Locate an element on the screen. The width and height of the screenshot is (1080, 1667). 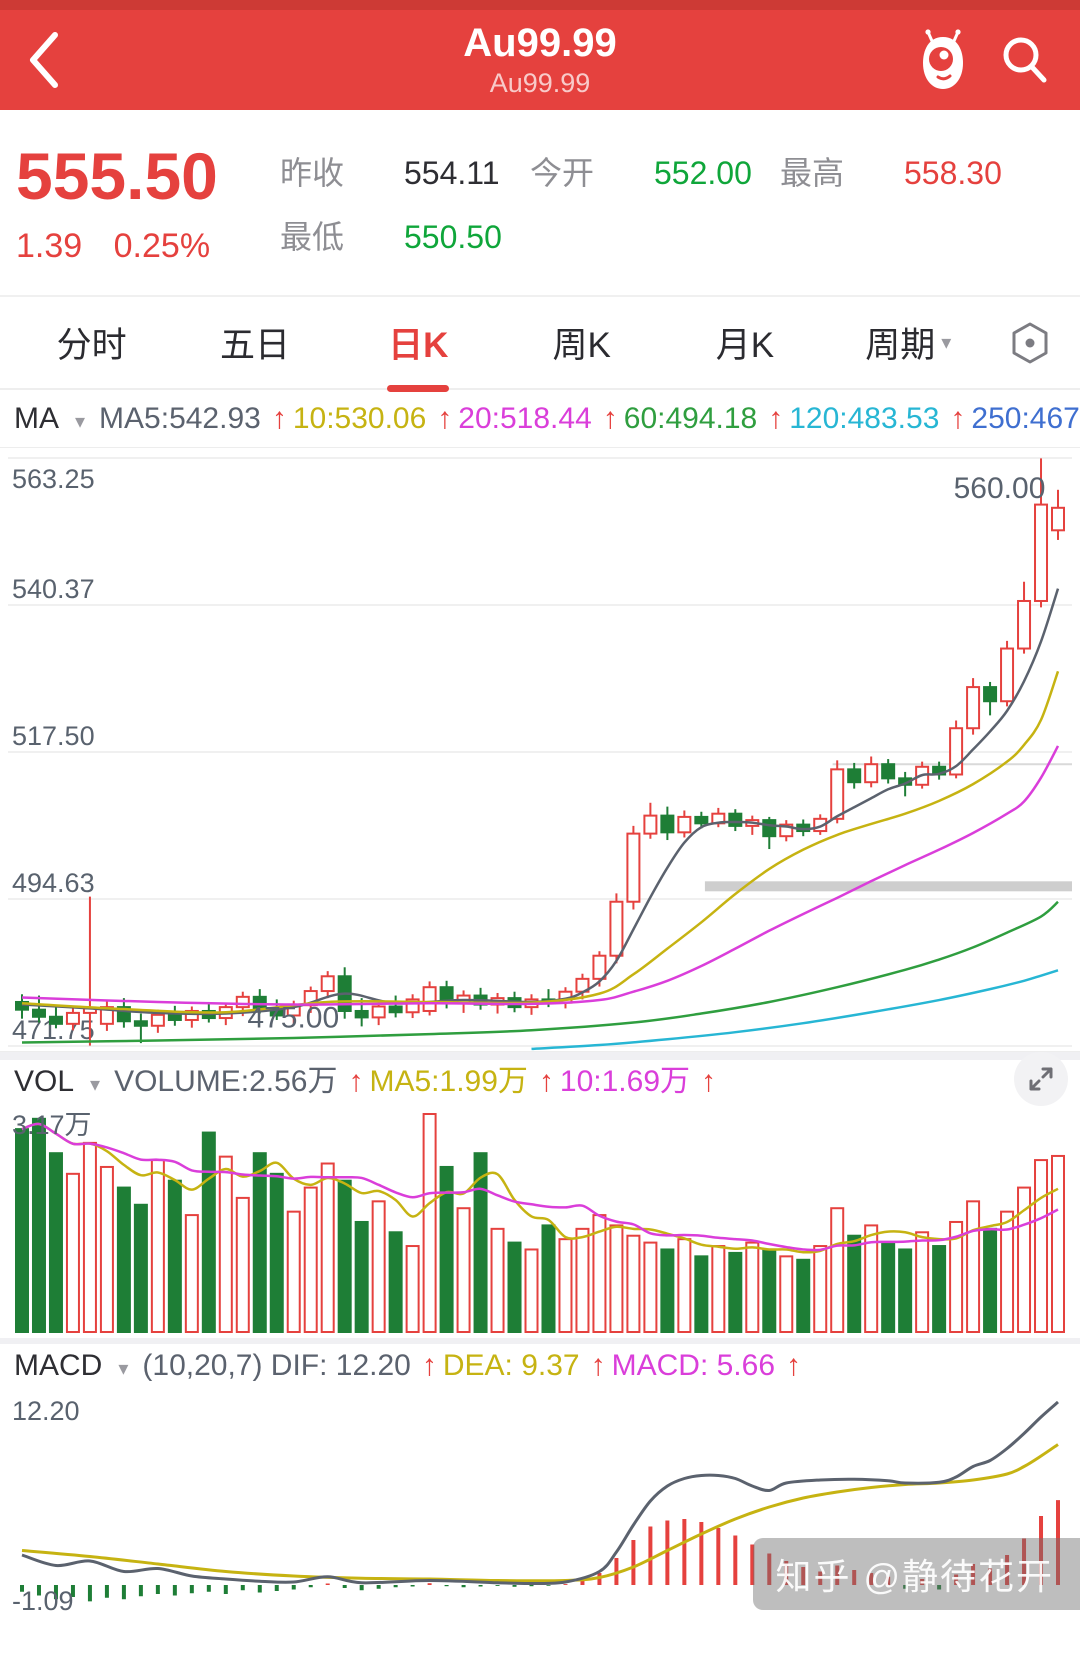
field-low: 最低 550.50 is located at coordinates (405, 235).